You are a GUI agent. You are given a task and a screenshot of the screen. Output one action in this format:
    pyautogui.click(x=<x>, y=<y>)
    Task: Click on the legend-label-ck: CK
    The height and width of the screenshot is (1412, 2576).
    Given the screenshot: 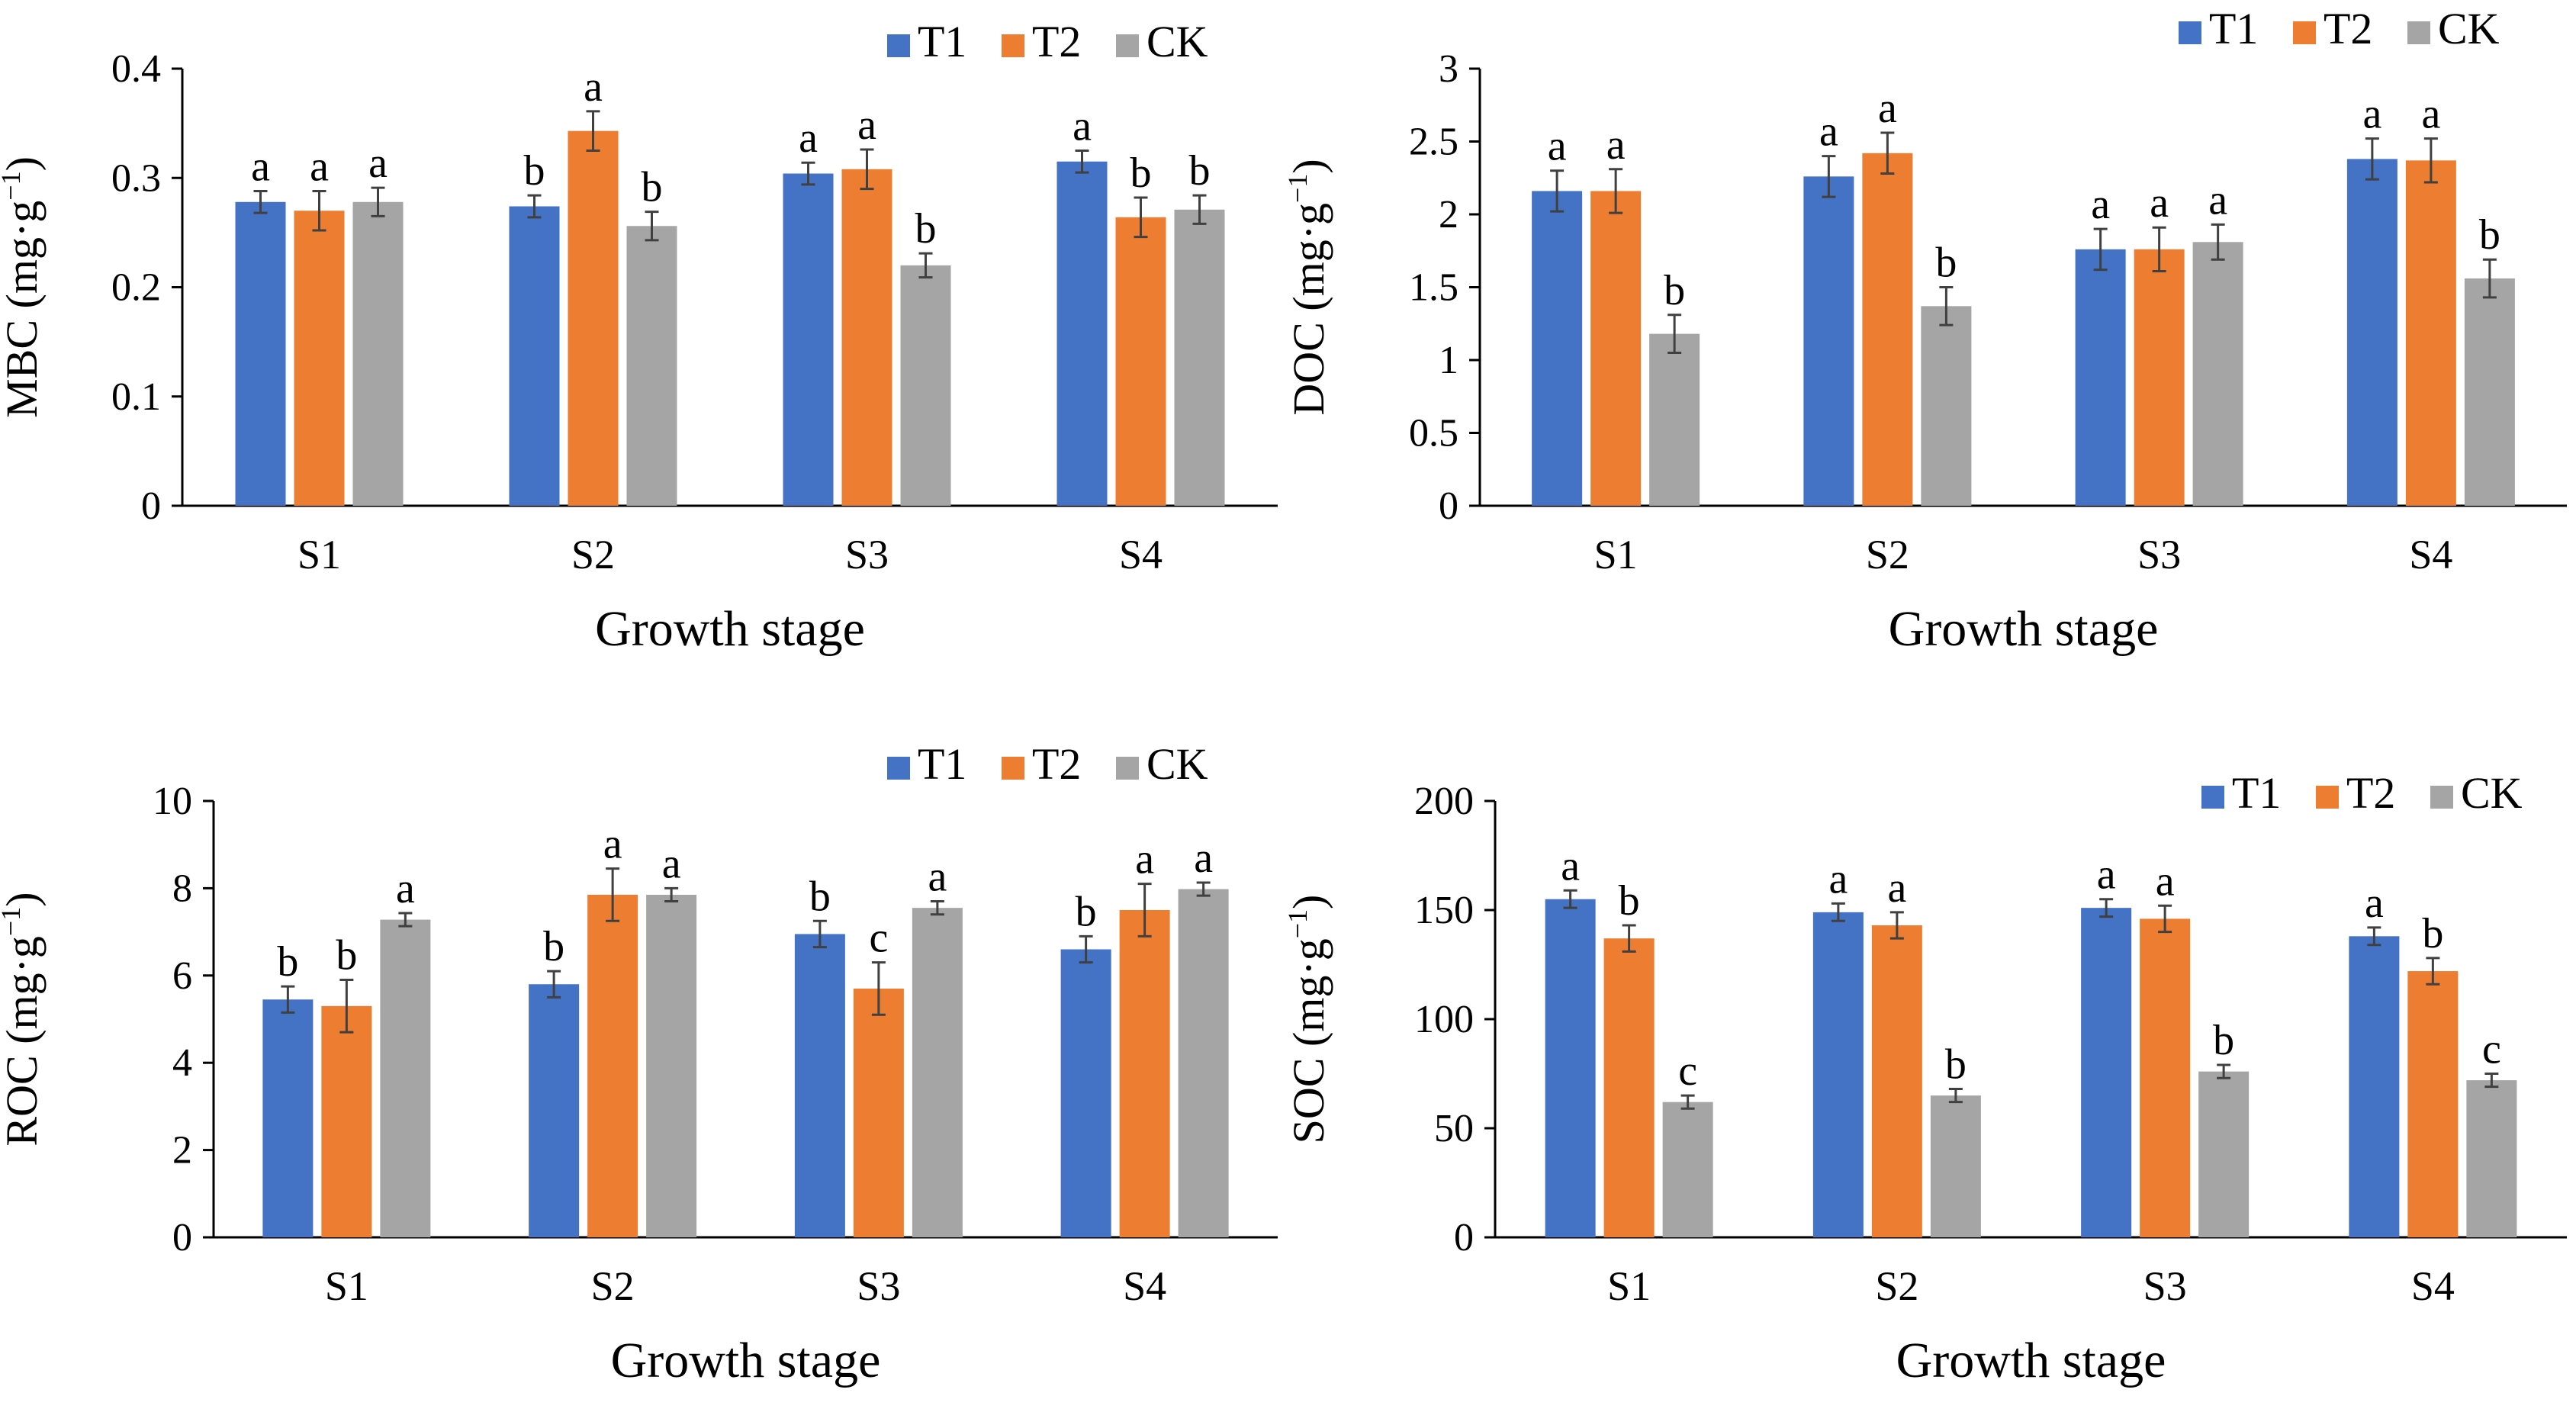 What is the action you would take?
    pyautogui.click(x=2492, y=793)
    